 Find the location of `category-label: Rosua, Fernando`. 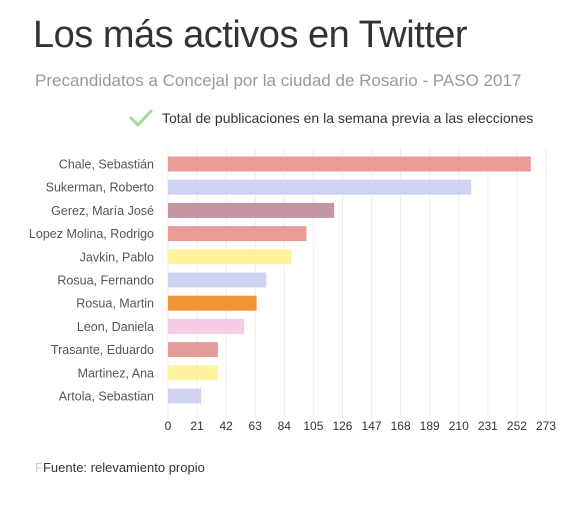

category-label: Rosua, Fernando is located at coordinates (105, 281).